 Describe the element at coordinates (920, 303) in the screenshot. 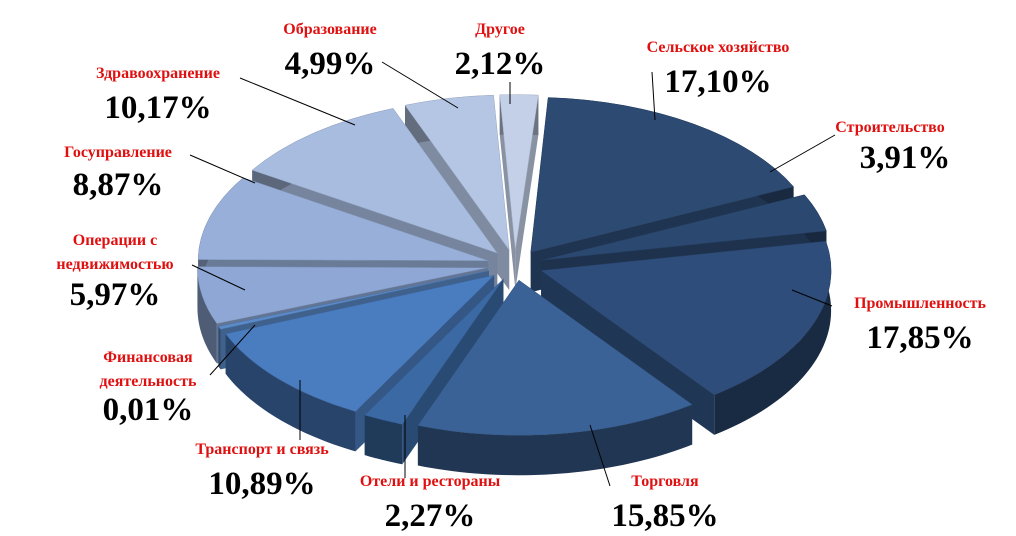

I see `slice-label-name: Промышленность` at that location.